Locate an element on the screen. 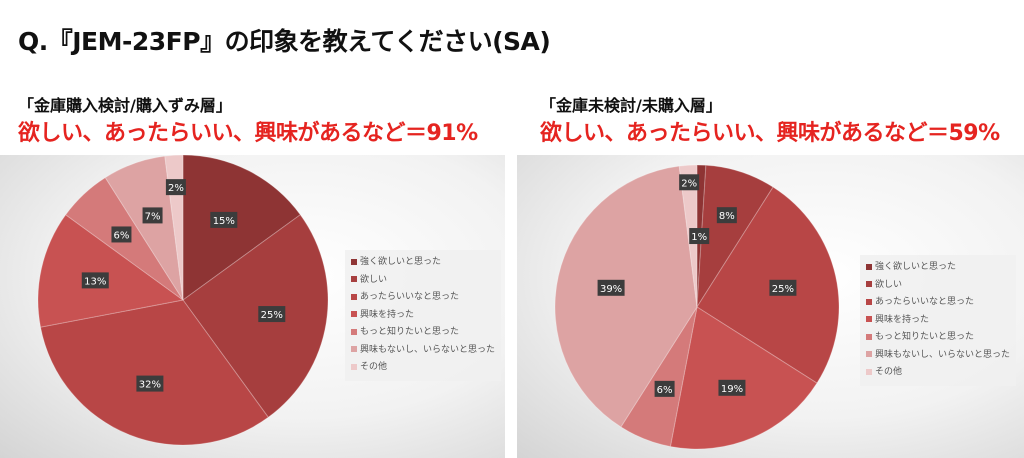 This screenshot has height=458, width=1024. data-label: 8% is located at coordinates (727, 216).